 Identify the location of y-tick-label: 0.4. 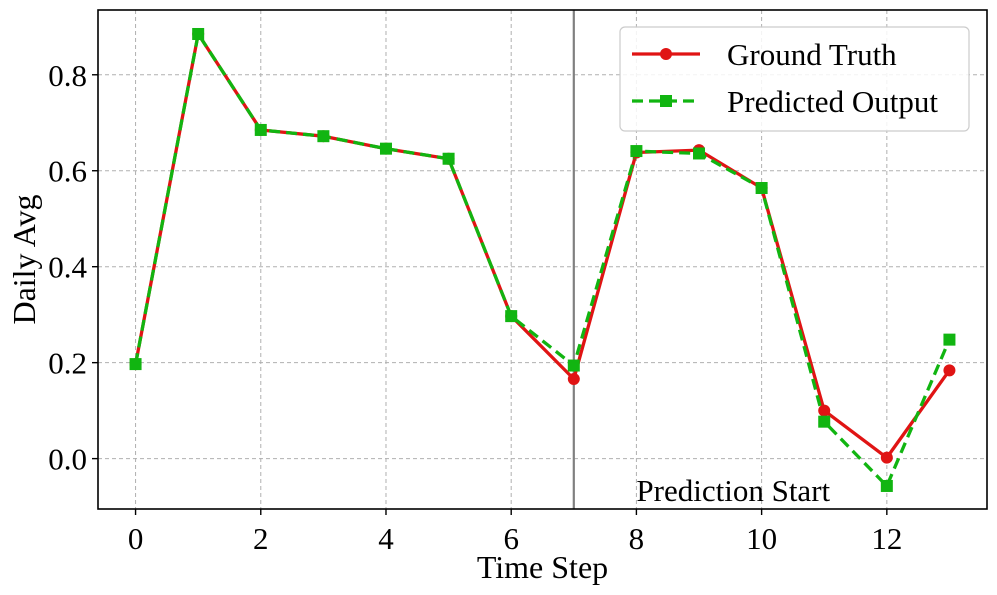
(67, 267).